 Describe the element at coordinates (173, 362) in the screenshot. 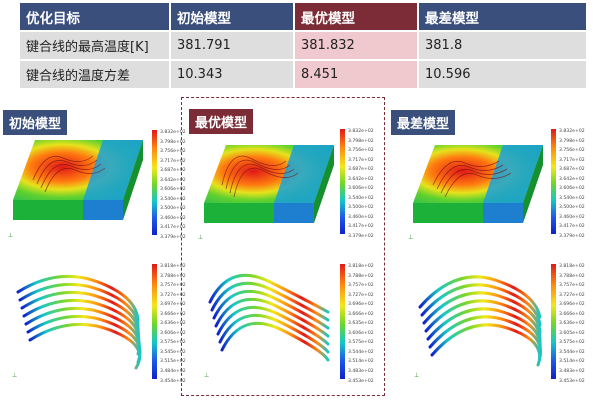

I see `legend-tick: 3.515e+02` at that location.